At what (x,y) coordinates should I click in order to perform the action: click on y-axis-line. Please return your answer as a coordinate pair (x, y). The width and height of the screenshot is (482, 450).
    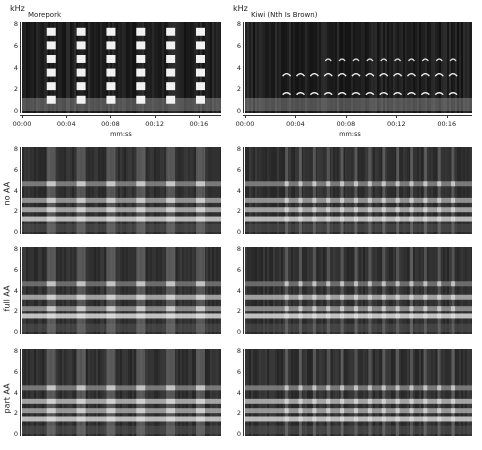
    Looking at the image, I should click on (20, 290).